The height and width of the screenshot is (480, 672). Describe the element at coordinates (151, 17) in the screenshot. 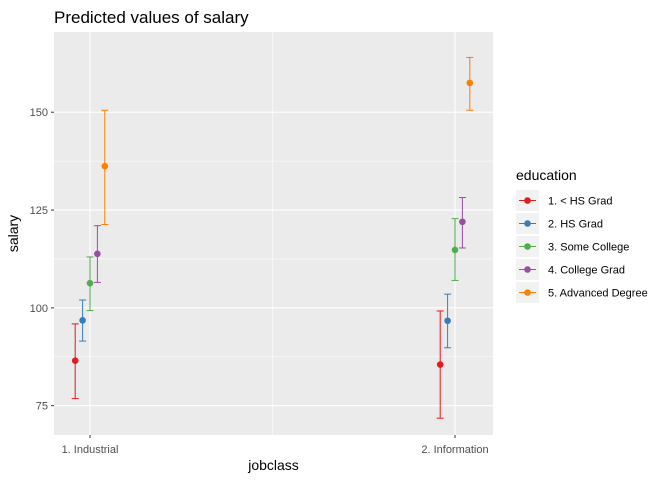

I see `chart-title: Predicted values of salary` at that location.